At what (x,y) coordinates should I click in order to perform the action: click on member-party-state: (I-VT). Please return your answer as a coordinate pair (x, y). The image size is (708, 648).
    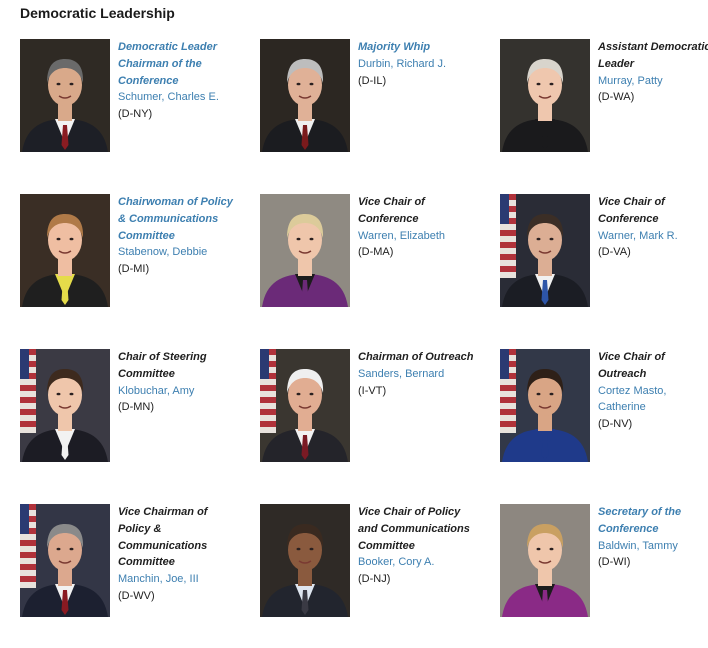
    Looking at the image, I should click on (372, 390).